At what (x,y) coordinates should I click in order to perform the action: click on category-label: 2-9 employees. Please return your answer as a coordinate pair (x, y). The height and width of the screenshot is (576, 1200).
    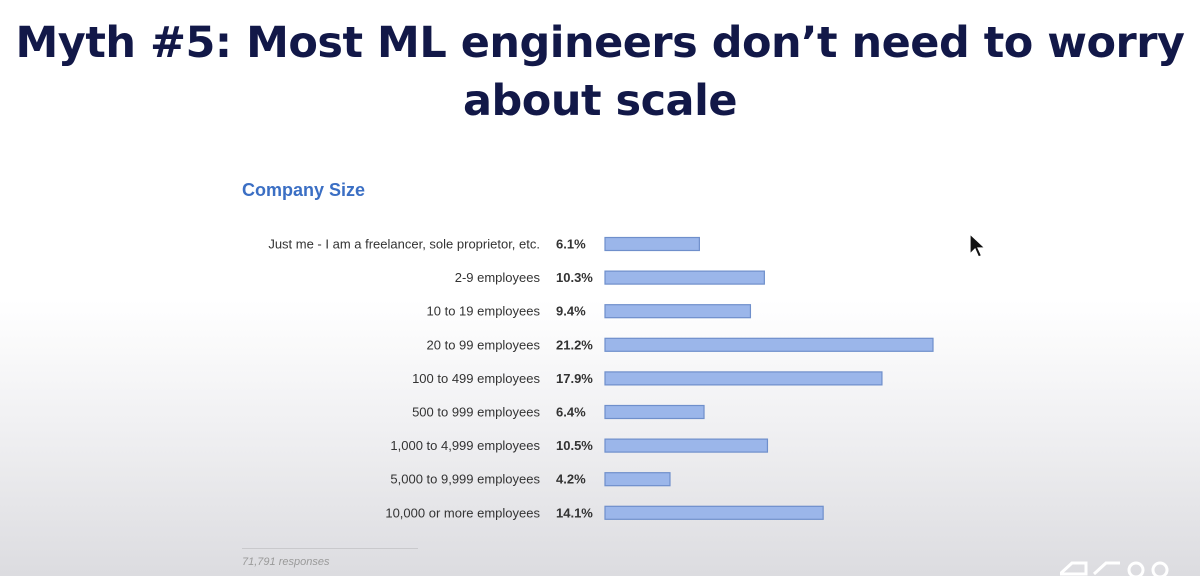
    Looking at the image, I should click on (498, 277).